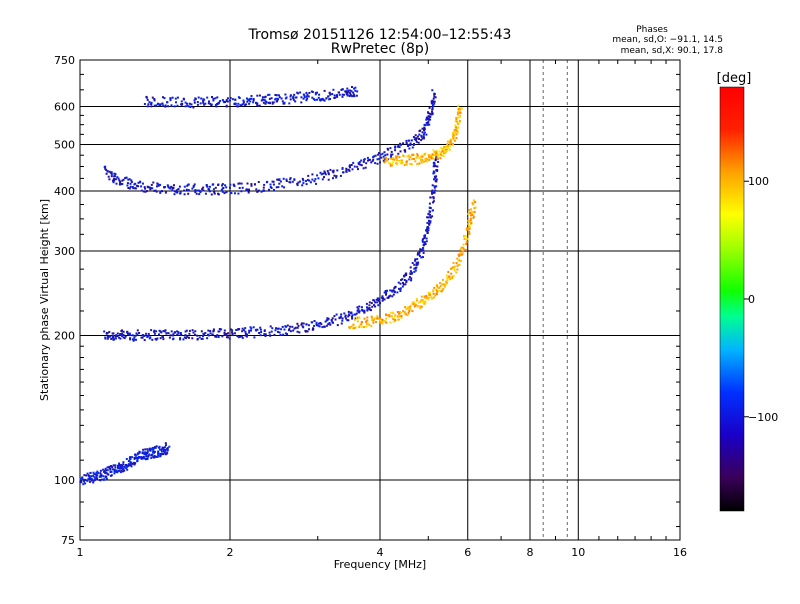 The width and height of the screenshot is (800, 604). What do you see at coordinates (763, 417) in the screenshot?
I see `colorbar-tick-label: −100` at bounding box center [763, 417].